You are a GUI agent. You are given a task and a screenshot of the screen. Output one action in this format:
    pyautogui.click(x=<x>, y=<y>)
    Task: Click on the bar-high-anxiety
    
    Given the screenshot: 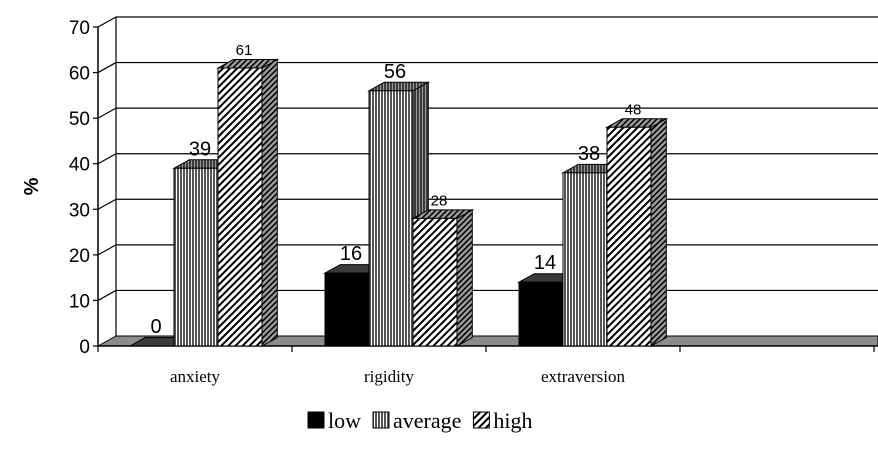 What is the action you would take?
    pyautogui.click(x=248, y=202)
    